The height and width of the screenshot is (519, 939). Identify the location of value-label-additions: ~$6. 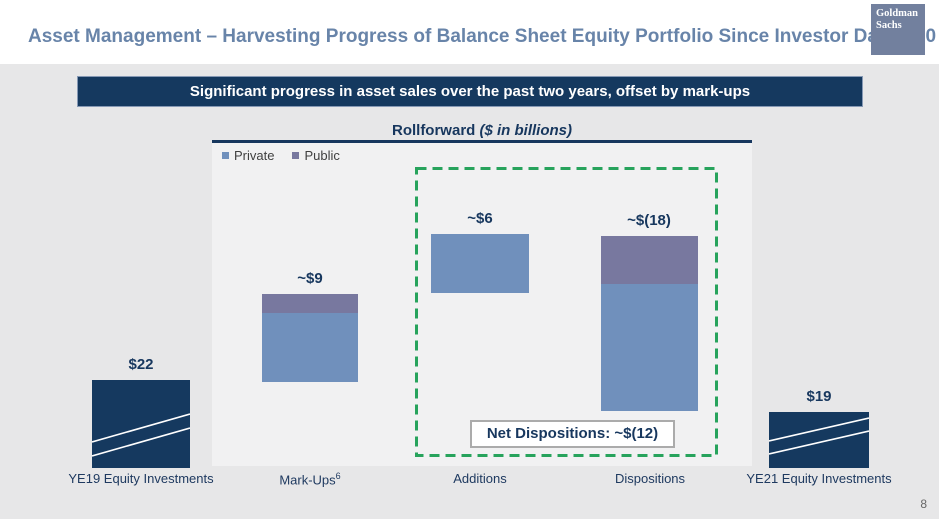
(480, 218).